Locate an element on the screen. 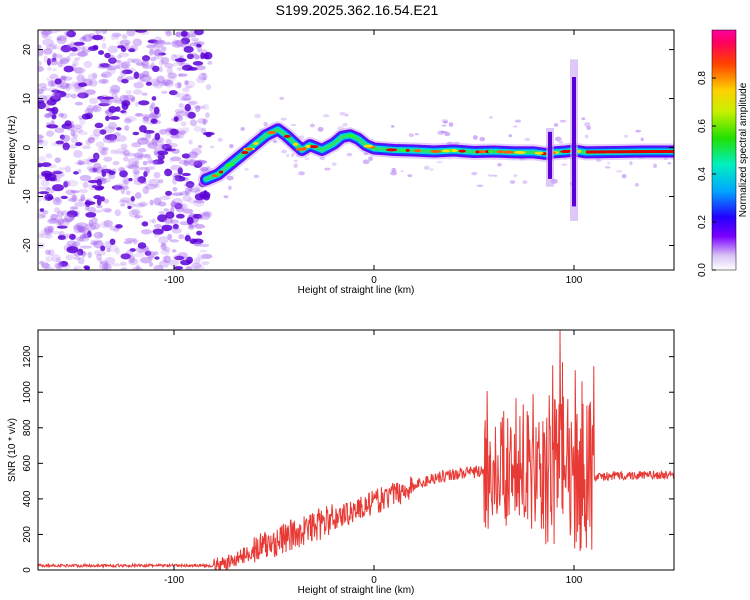  colorbar-tick-label: 0.2 is located at coordinates (702, 222).